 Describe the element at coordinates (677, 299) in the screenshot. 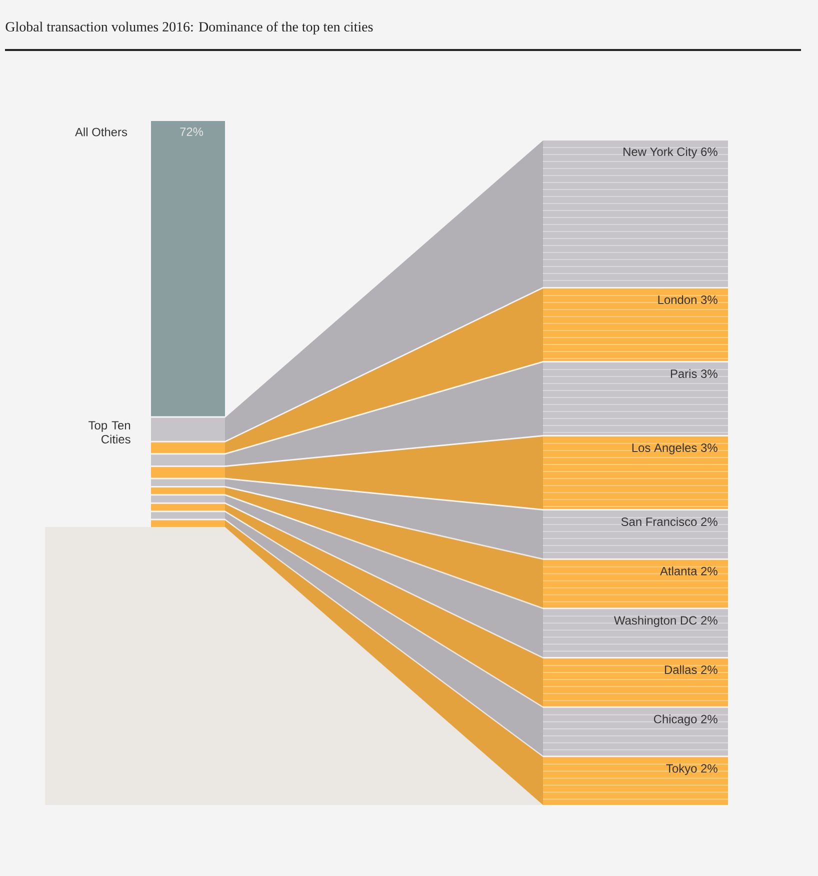

I see `category-label: London` at that location.